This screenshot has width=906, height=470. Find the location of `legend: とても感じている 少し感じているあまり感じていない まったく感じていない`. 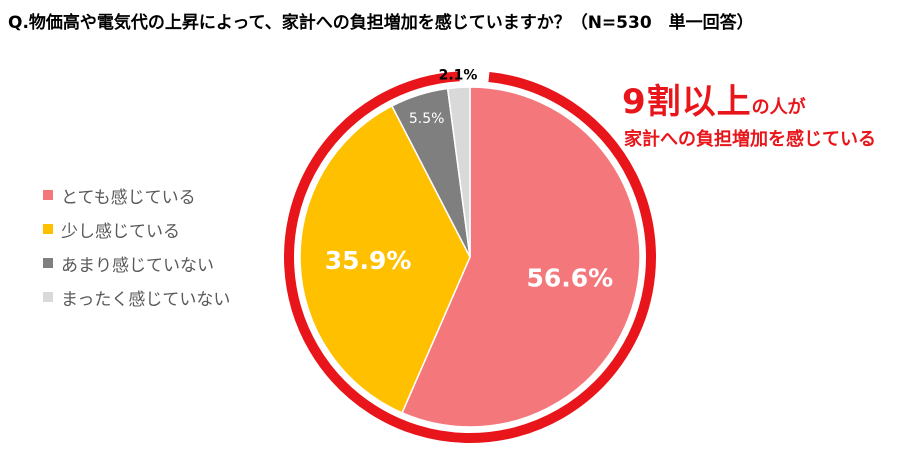

legend: とても感じている 少し感じているあまり感じていない まったく感じていない is located at coordinates (136, 246).